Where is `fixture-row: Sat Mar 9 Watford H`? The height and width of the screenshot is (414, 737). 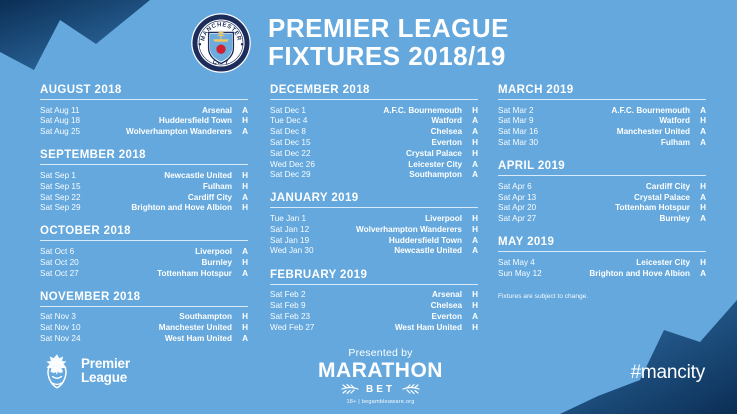
fixture-row: Sat Mar 9 Watford H is located at coordinates (602, 121).